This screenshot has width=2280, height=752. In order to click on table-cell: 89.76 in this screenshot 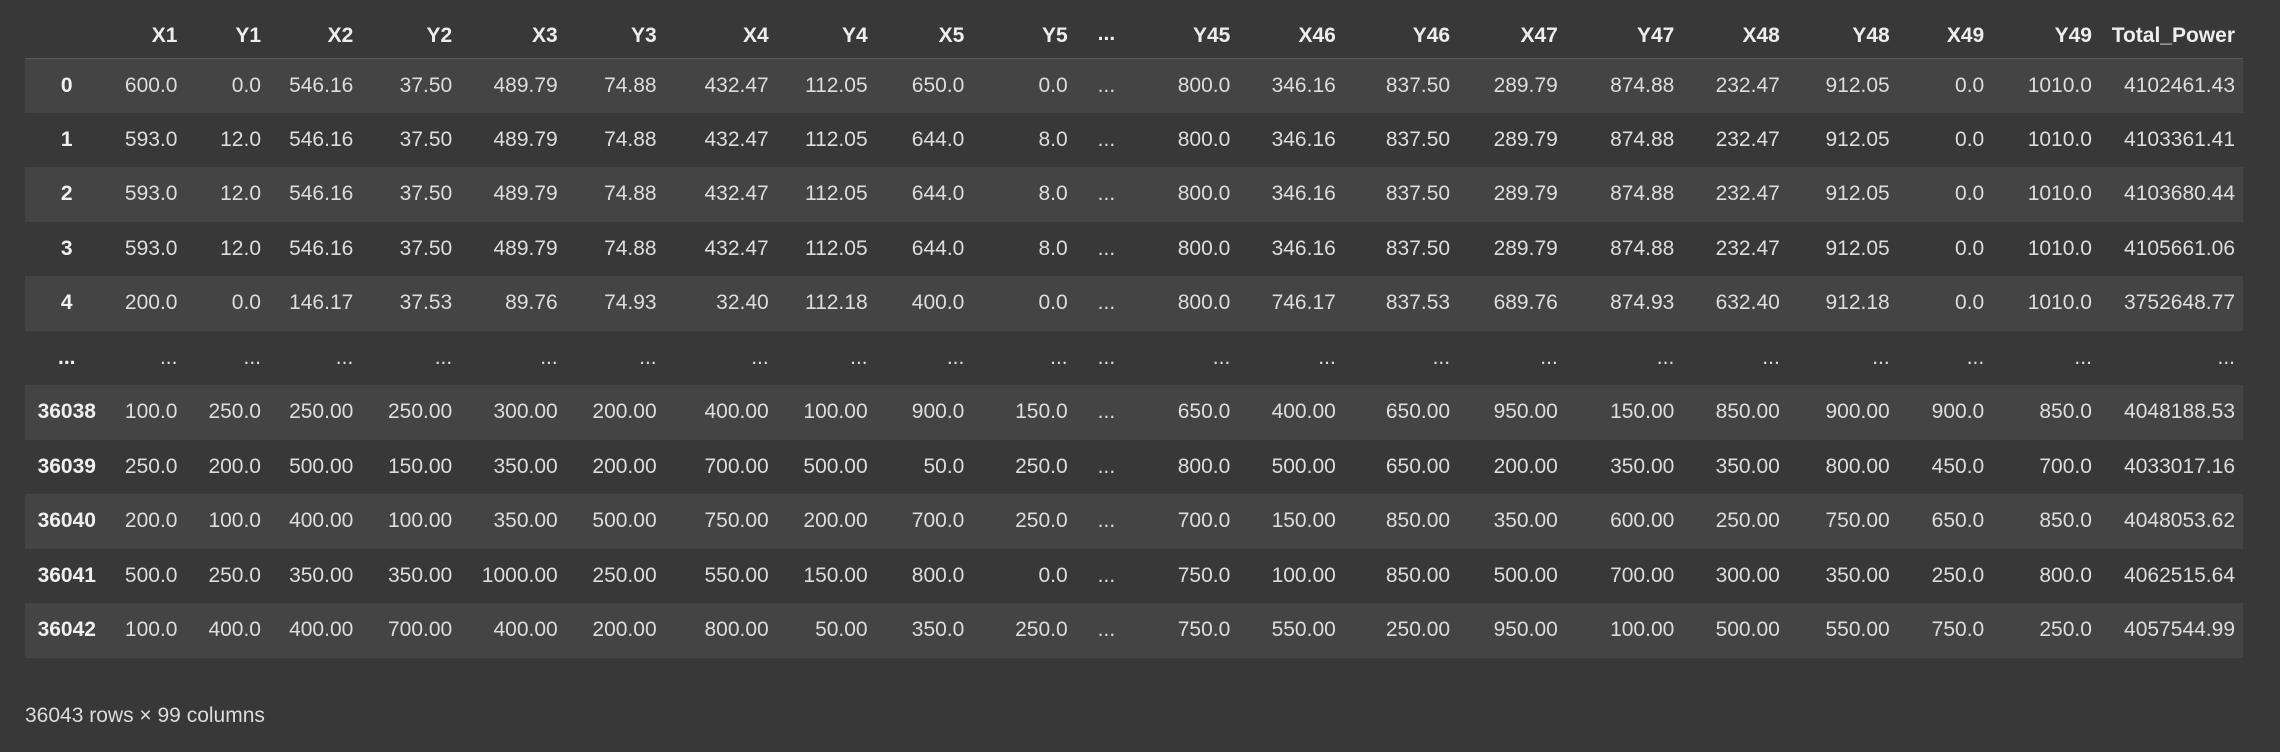, I will do `click(531, 303)`.